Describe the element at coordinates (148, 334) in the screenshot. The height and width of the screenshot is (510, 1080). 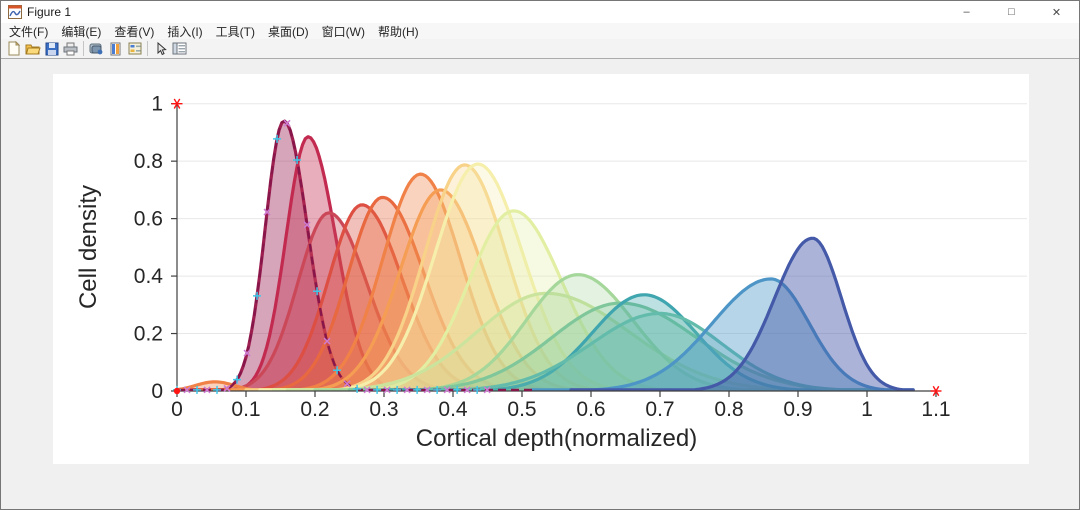
I see `y-tick-label: 0.2` at that location.